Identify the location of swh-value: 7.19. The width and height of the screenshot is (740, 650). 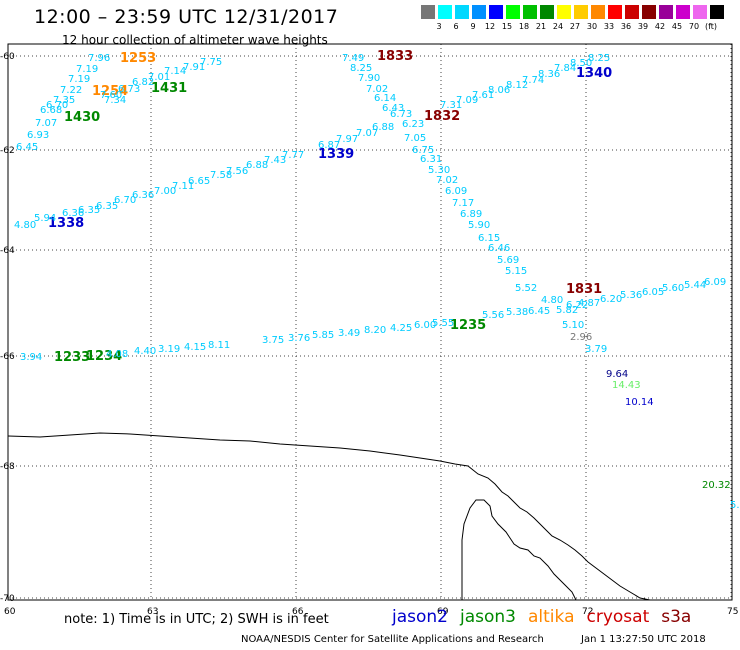
(87, 69).